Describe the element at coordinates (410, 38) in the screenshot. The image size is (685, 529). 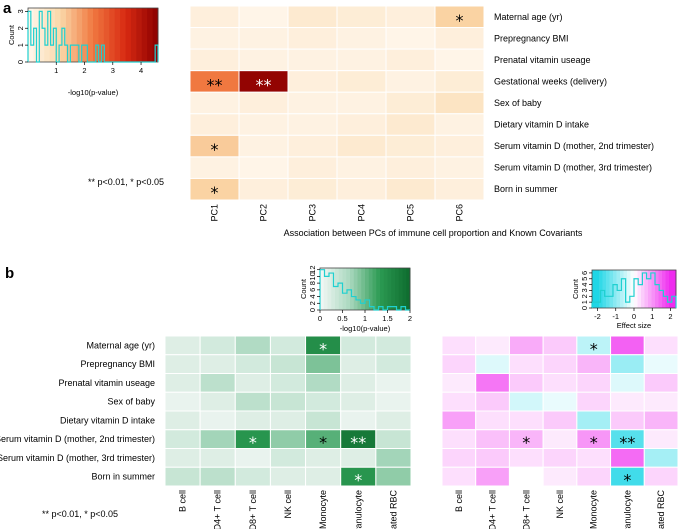
I see `panel-a-cell: Prepregnancy BMI / PC5: 0.1` at that location.